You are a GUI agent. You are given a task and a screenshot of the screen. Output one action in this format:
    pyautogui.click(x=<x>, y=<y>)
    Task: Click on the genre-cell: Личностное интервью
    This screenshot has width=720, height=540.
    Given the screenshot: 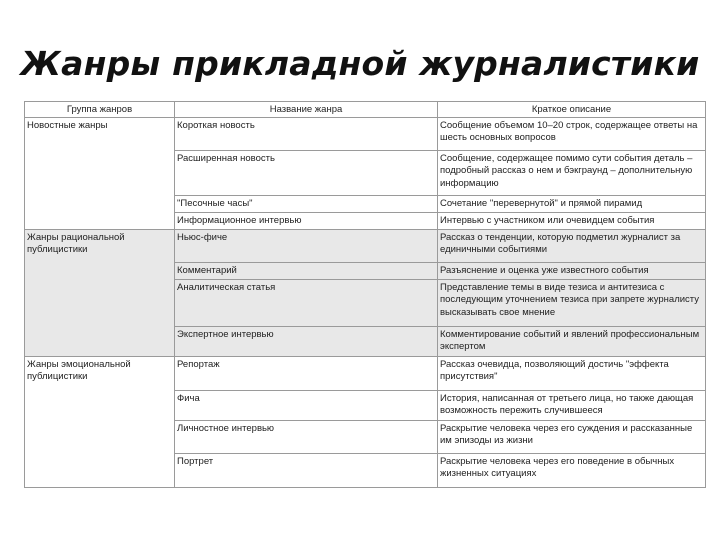 What is the action you would take?
    pyautogui.click(x=306, y=436)
    